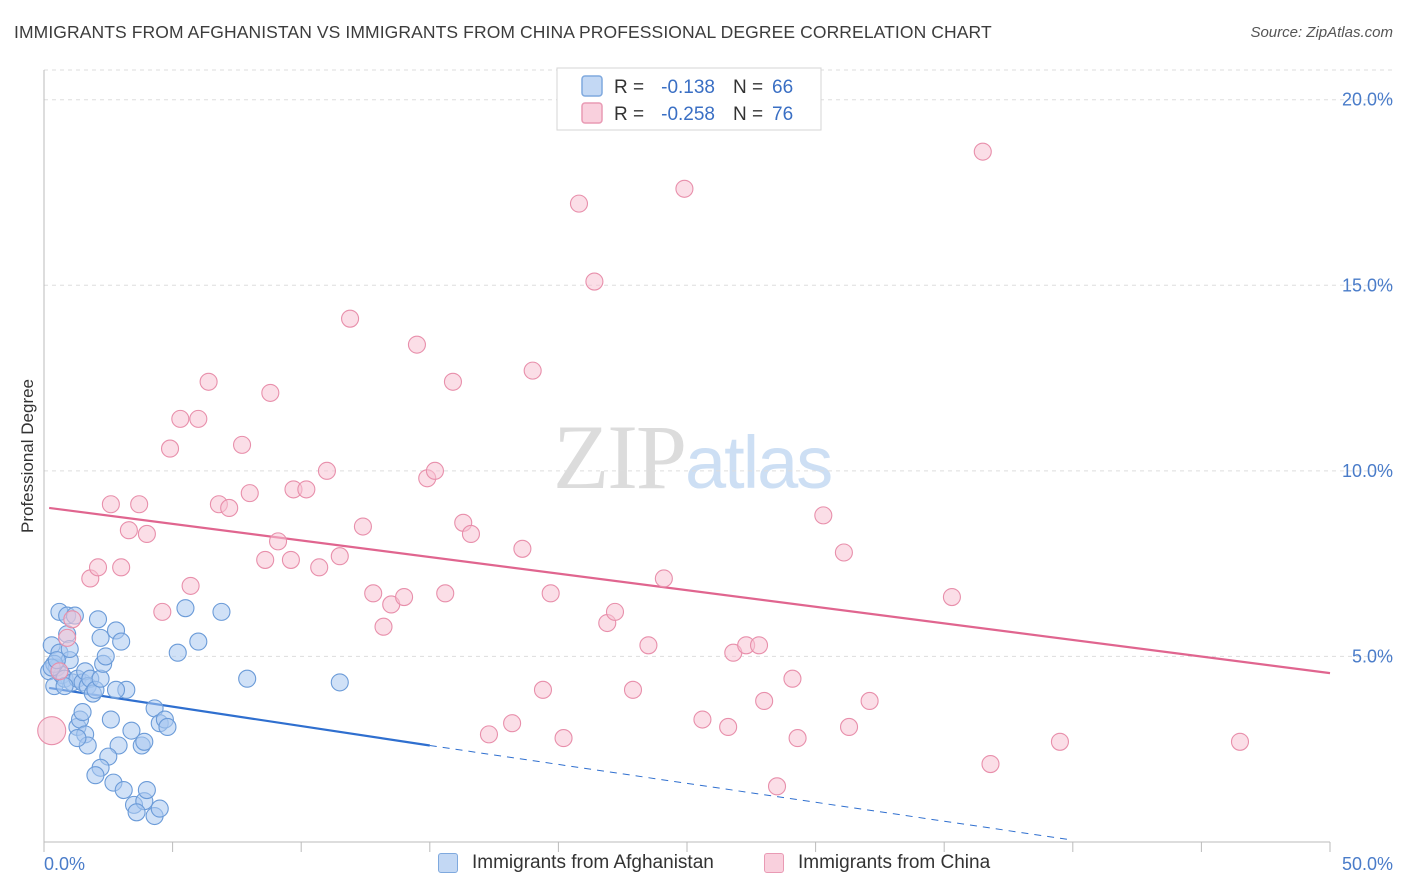  What do you see at coordinates (1367, 285) in the screenshot?
I see `y-tick-label: 15.0%` at bounding box center [1367, 285].